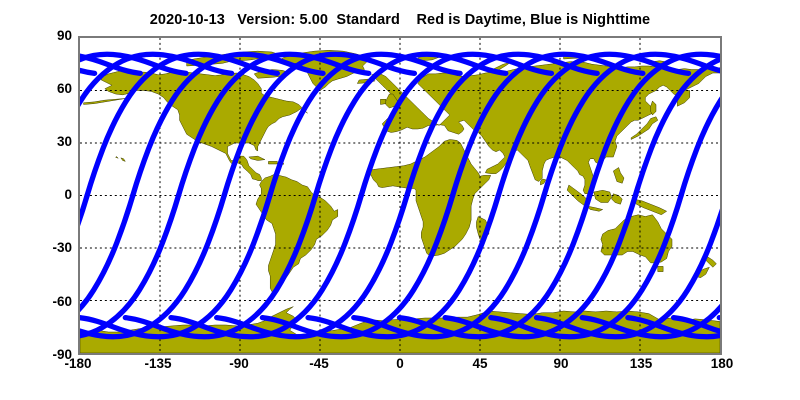 The height and width of the screenshot is (400, 800). Describe the element at coordinates (156, 195) in the screenshot. I see `track-group-wrap-left` at that location.